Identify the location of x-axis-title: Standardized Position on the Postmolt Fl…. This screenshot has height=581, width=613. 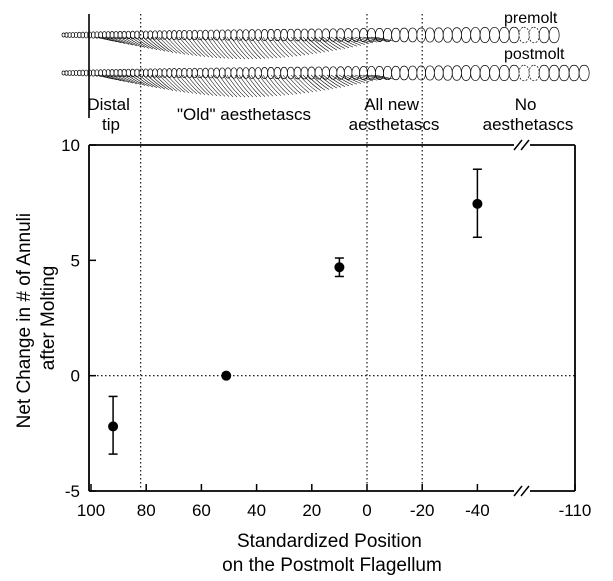
(332, 553).